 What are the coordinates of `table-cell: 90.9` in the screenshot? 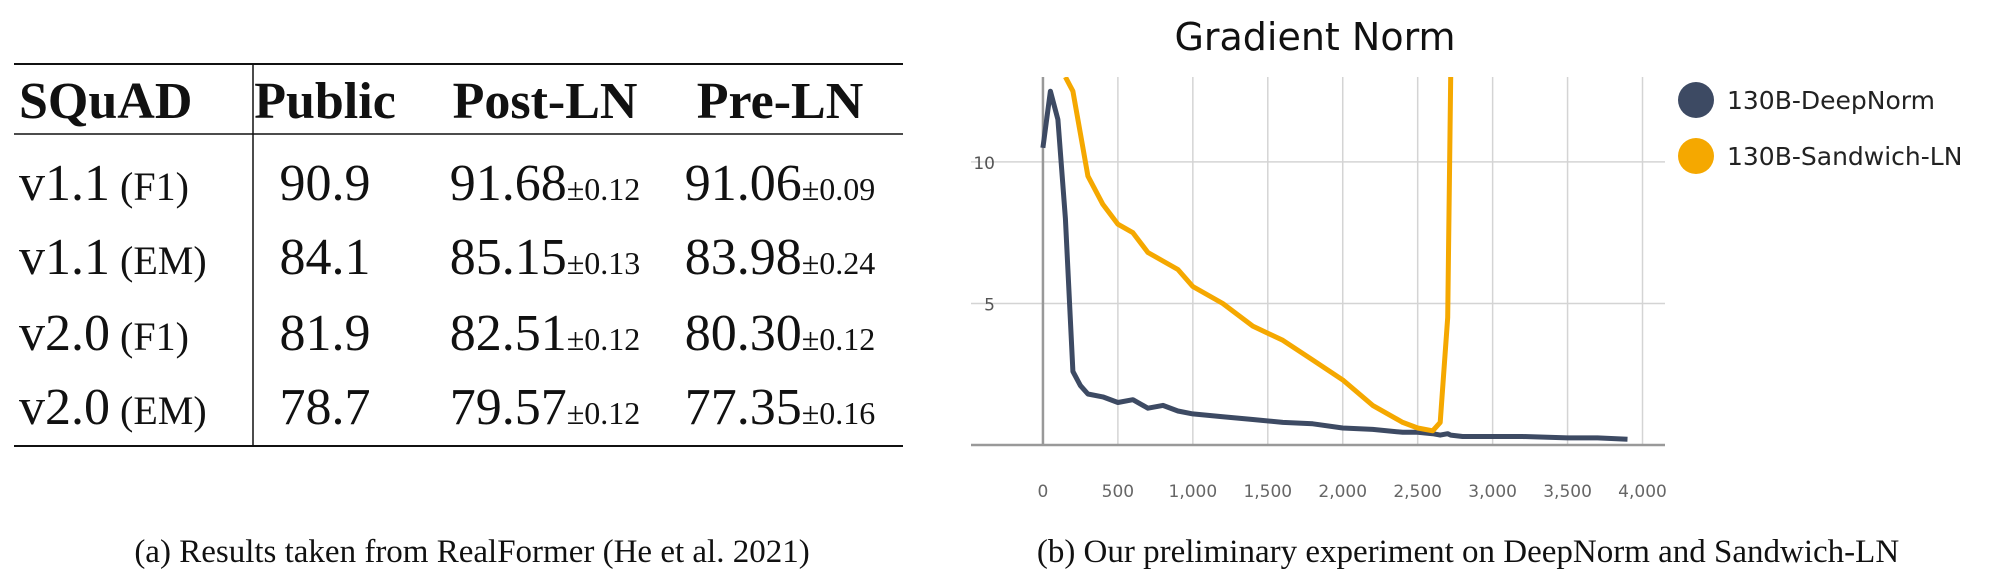 It's located at (325, 183).